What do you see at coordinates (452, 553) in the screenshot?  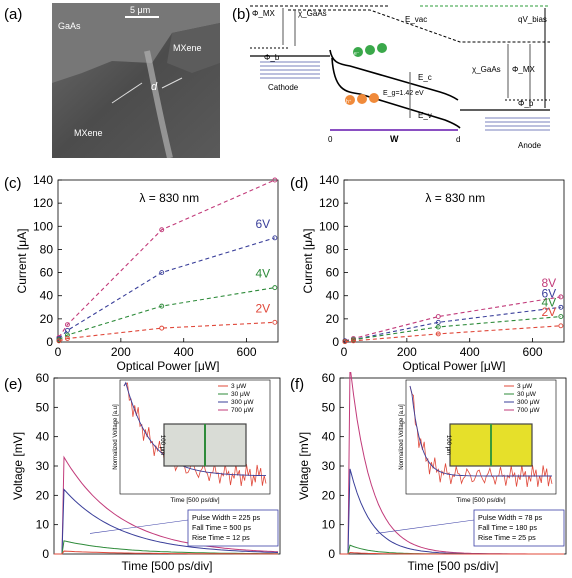 I see `chart-f-trace-3 μW` at bounding box center [452, 553].